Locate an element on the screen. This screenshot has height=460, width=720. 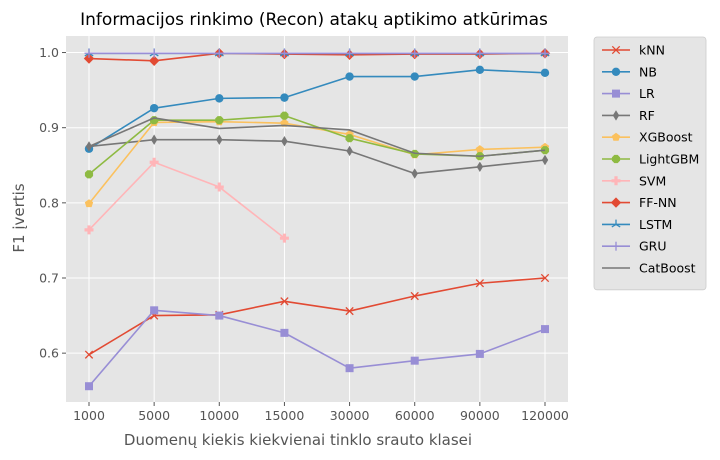
x-tick-label: 90000 is located at coordinates (480, 415).